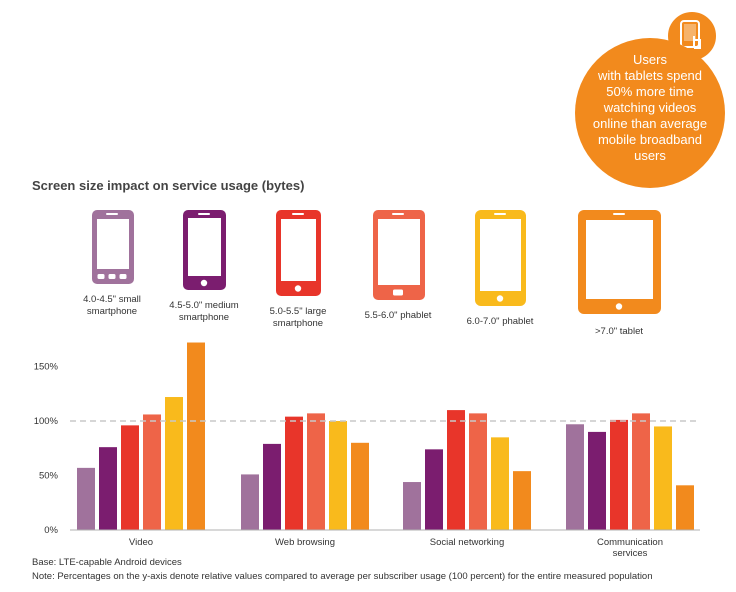 Image resolution: width=736 pixels, height=592 pixels. I want to click on x-category-label: Video, so click(141, 542).